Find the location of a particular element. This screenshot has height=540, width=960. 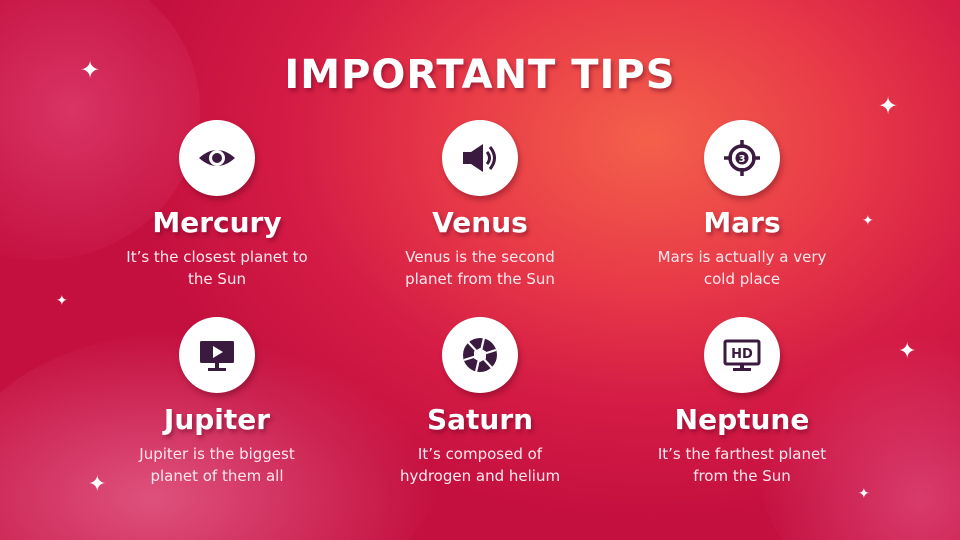

svg-text: HD is located at coordinates (742, 354).